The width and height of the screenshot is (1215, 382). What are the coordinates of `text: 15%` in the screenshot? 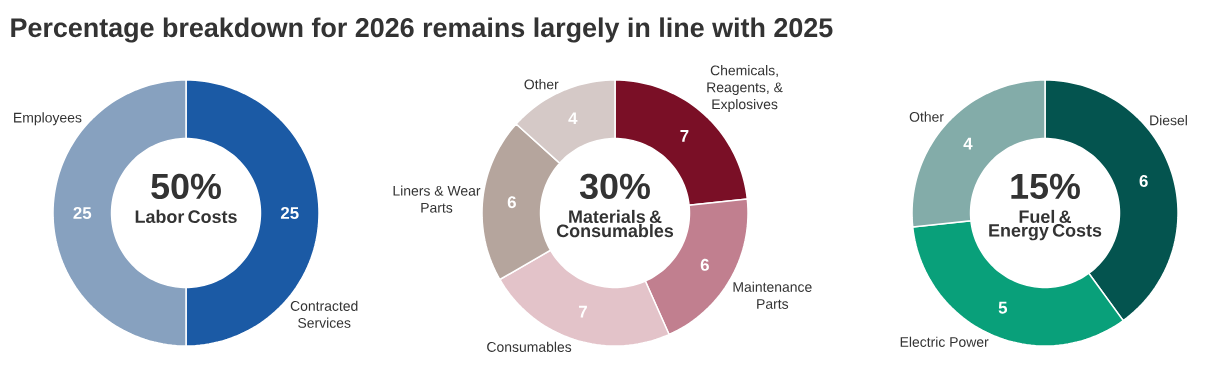 It's located at (1045, 186).